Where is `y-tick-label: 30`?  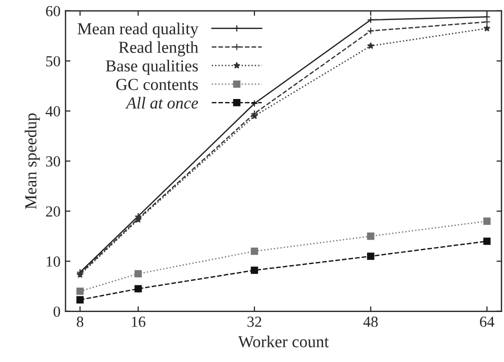 y-tick-label: 30 is located at coordinates (53, 161).